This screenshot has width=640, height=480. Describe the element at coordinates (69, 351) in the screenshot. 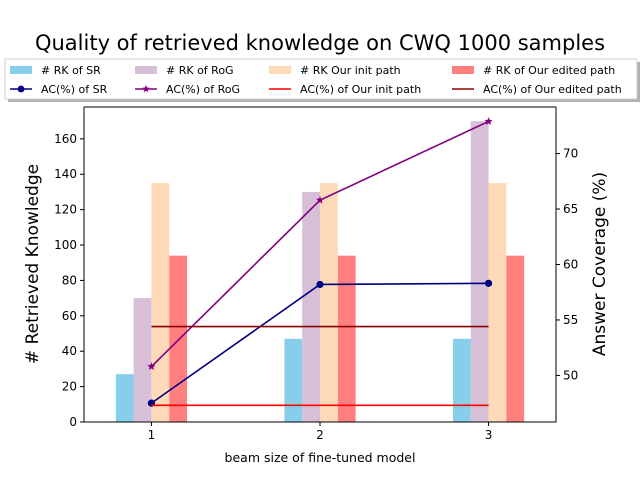

I see `y-tick-label: 40` at that location.